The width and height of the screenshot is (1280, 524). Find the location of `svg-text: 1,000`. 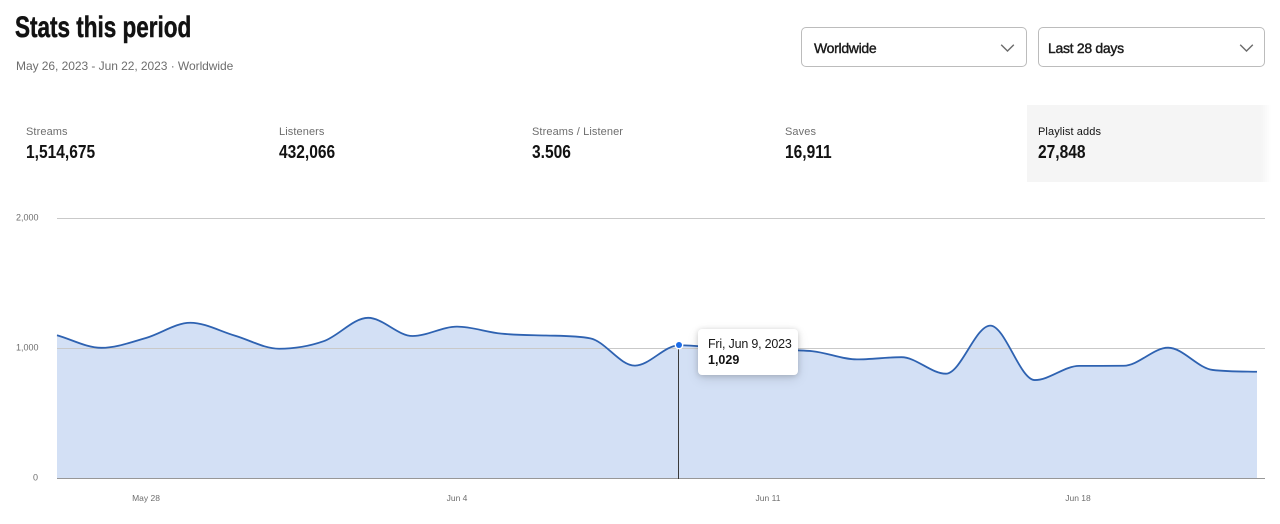

svg-text: 1,000 is located at coordinates (27, 348).